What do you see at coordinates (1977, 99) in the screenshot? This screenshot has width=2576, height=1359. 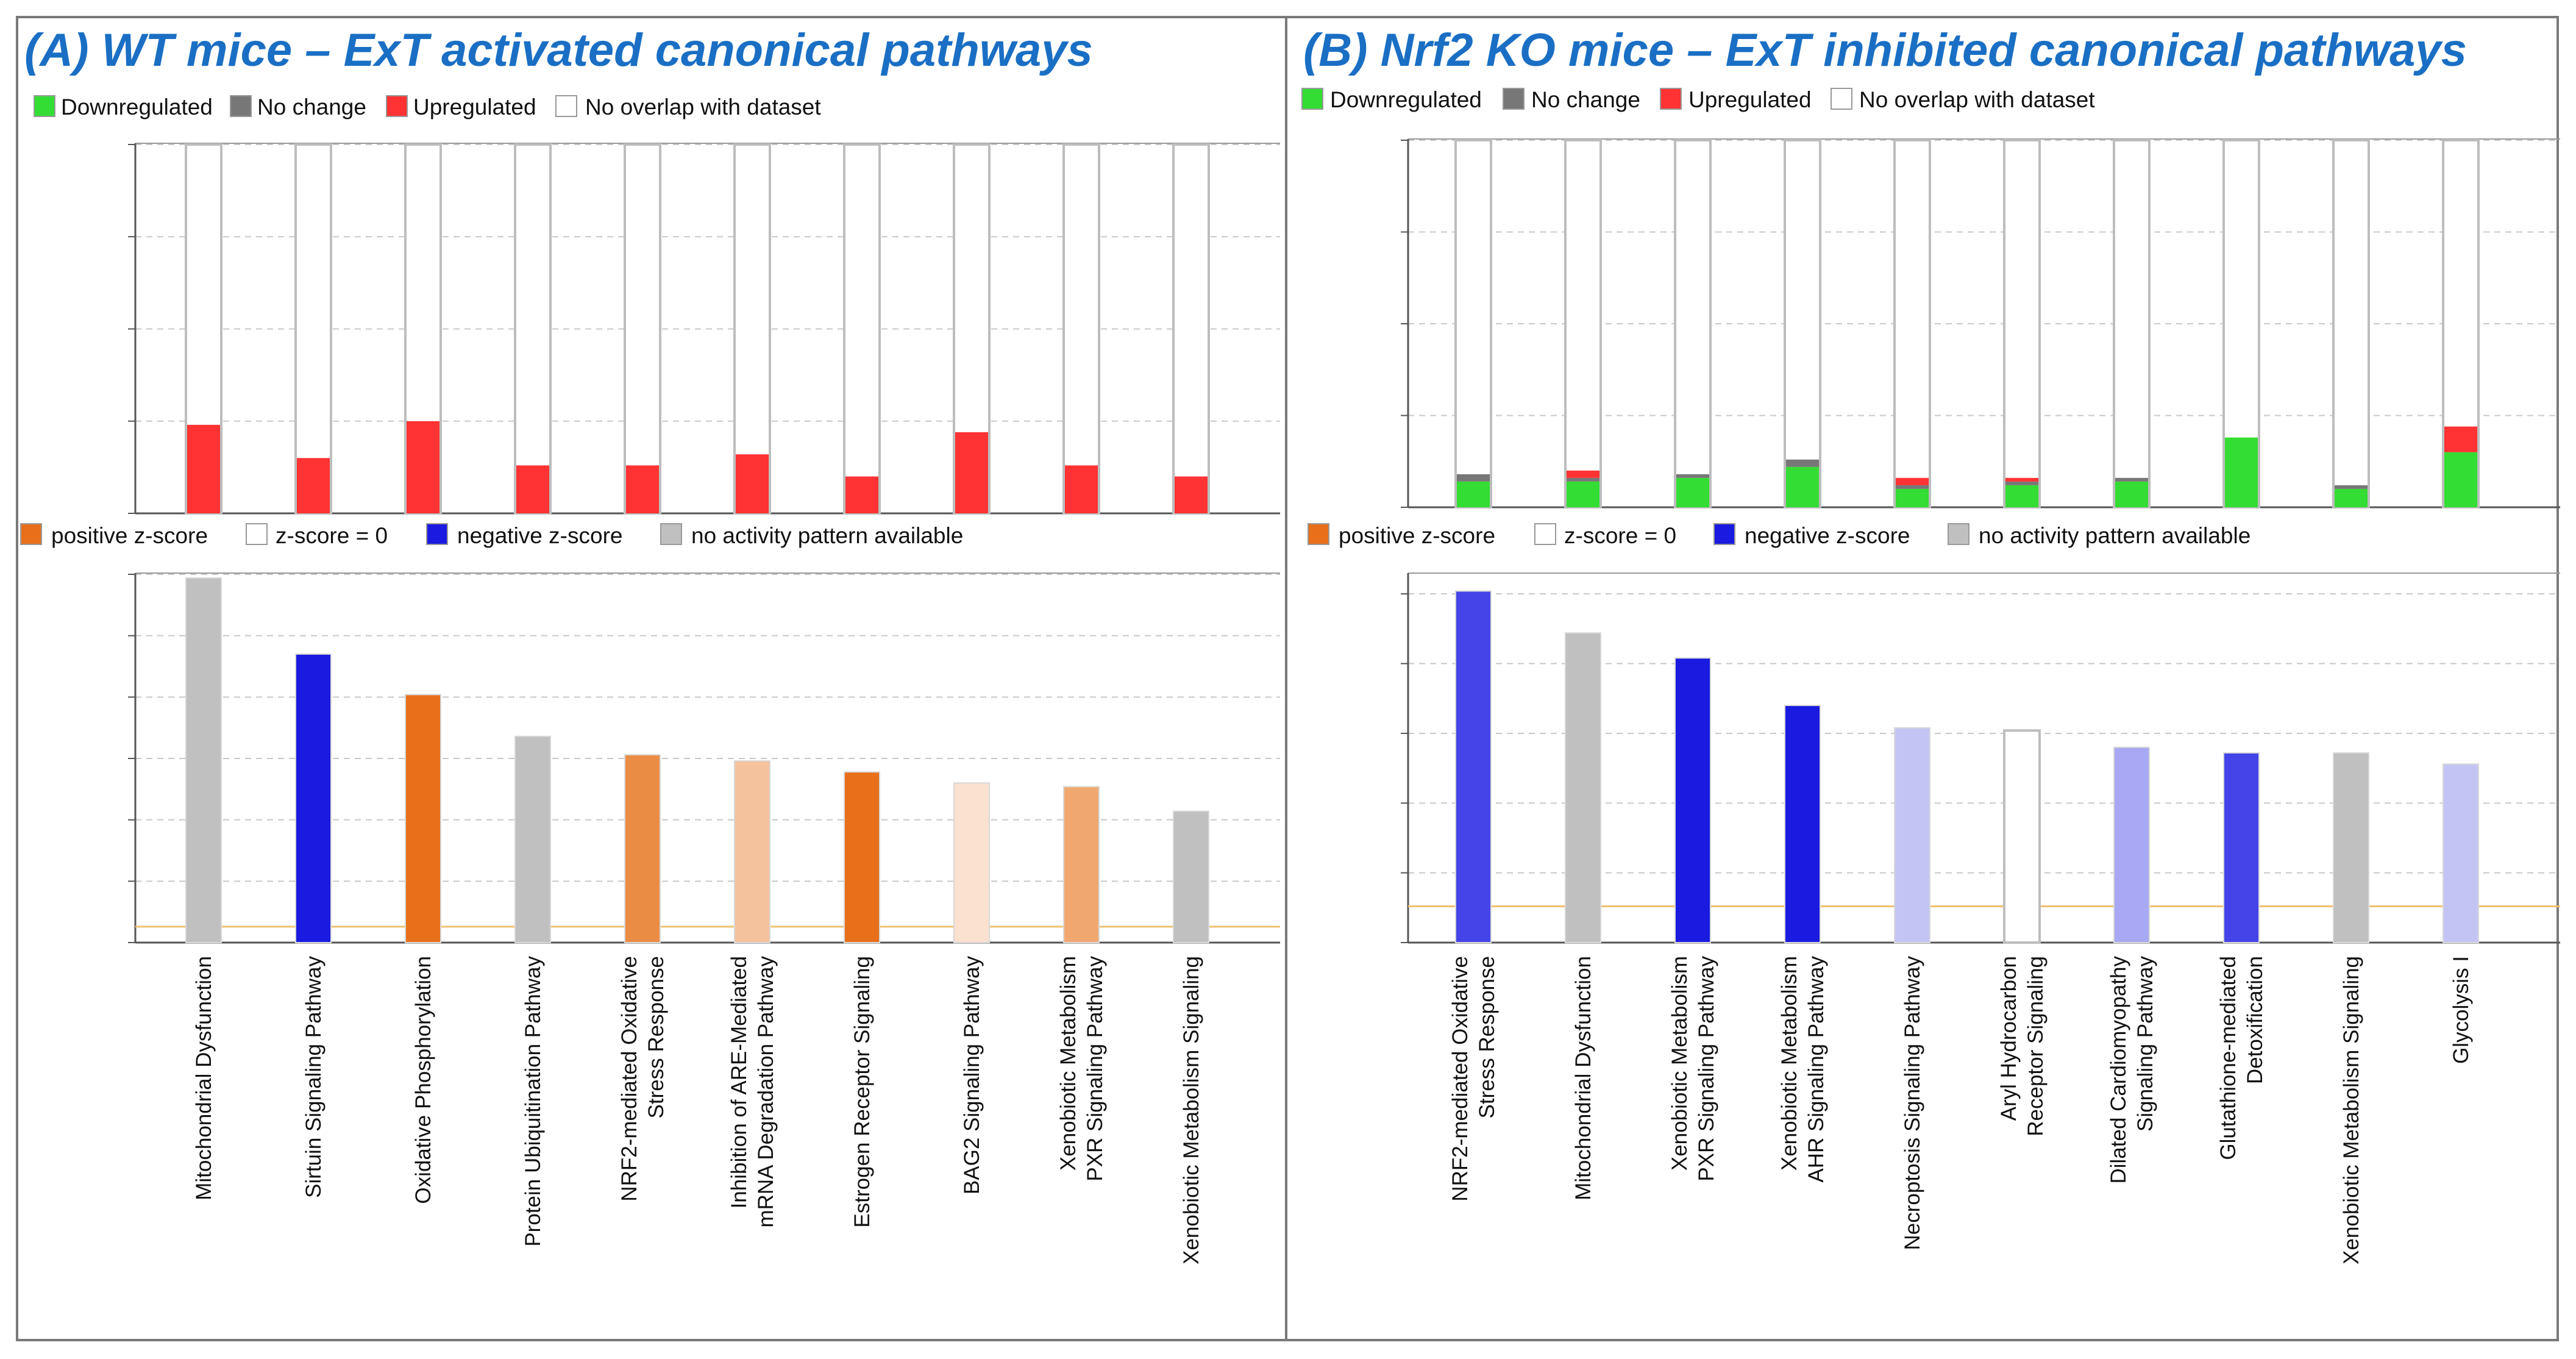 I see `legend-label-no-overlap: No overlap with dataset` at bounding box center [1977, 99].